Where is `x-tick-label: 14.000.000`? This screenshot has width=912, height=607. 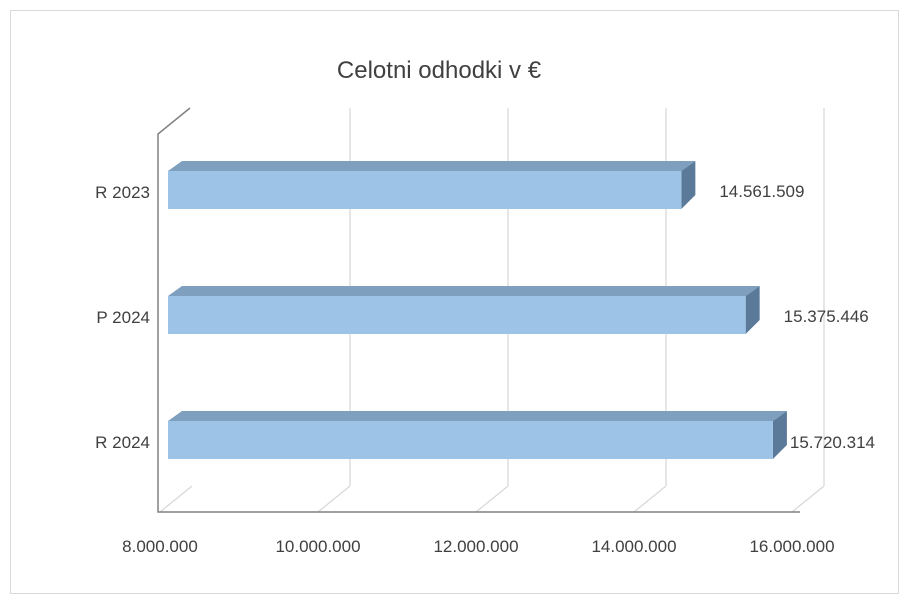
x-tick-label: 14.000.000 is located at coordinates (633, 546).